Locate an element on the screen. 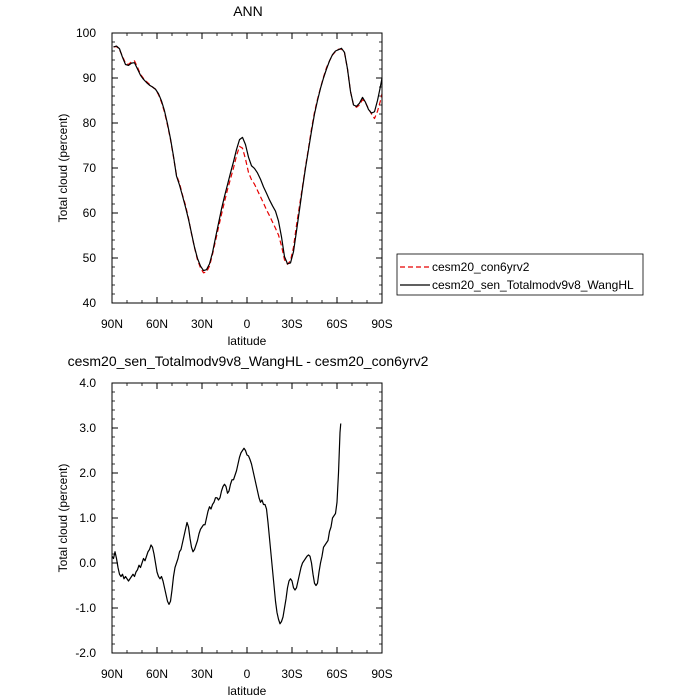 This screenshot has width=700, height=700. y-tick-label: 50 is located at coordinates (90, 258).